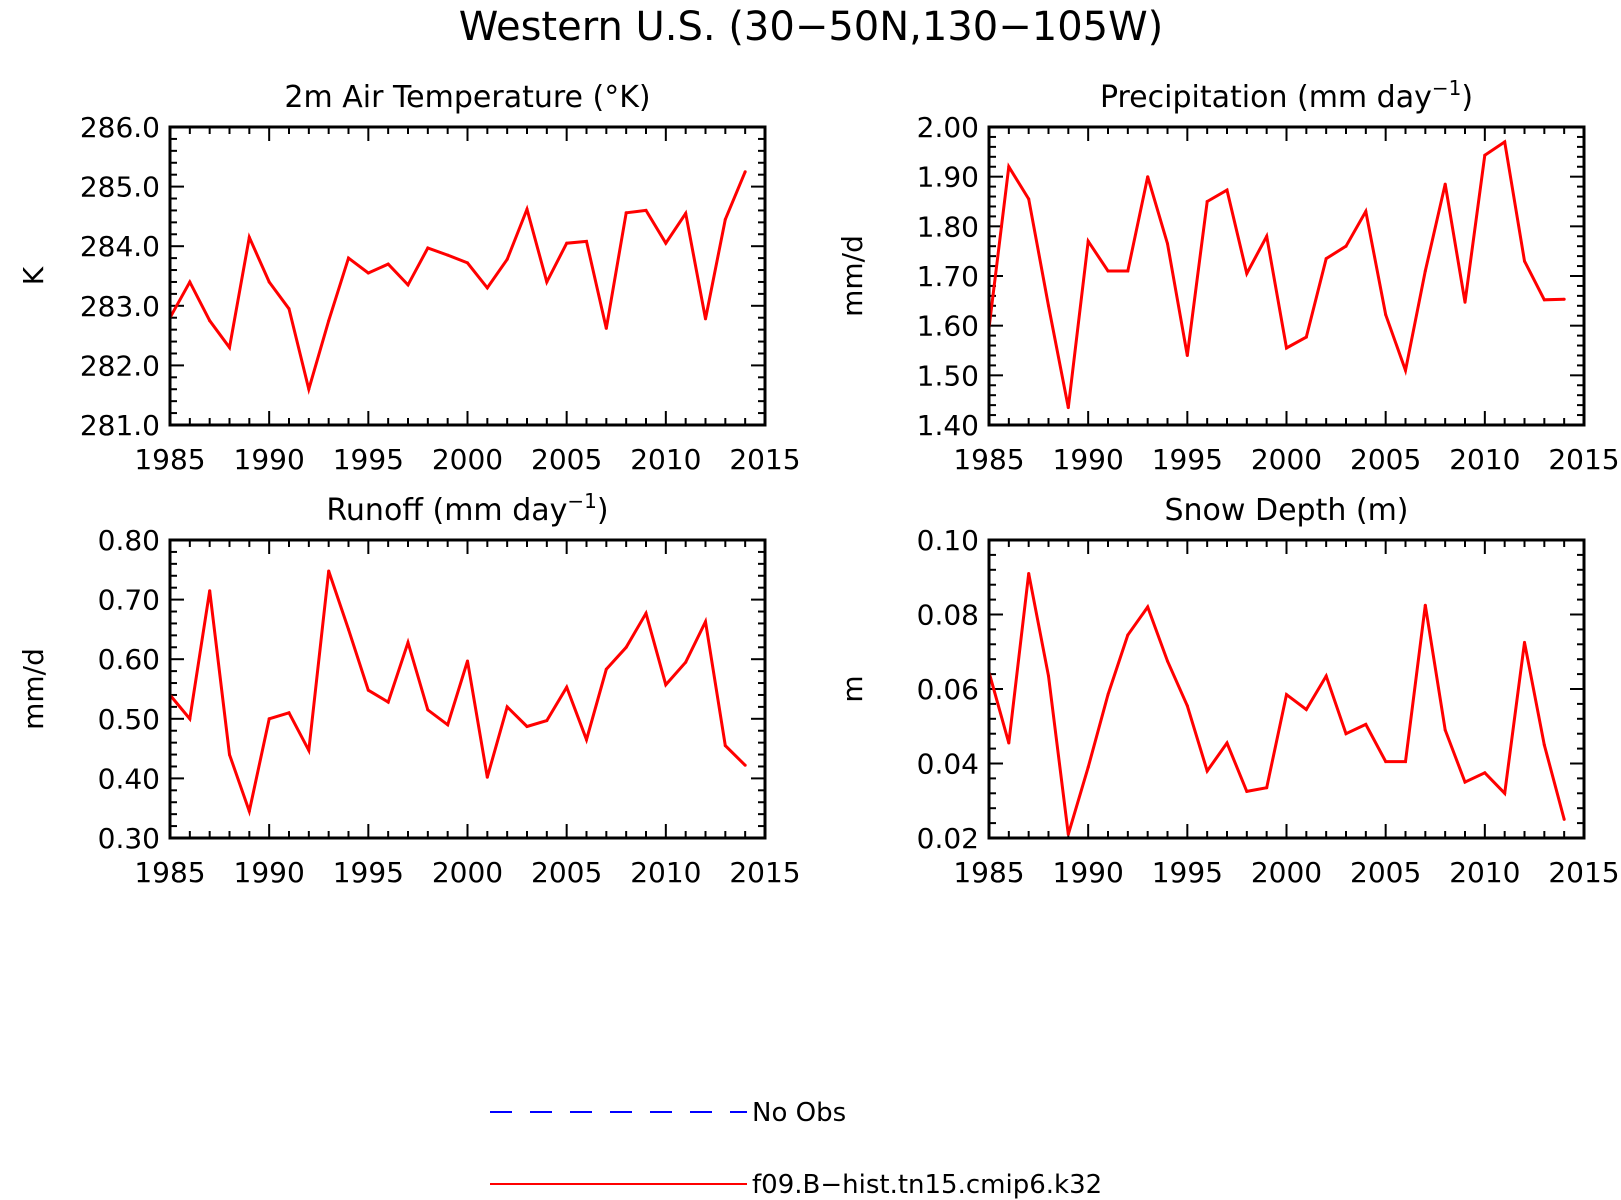 Image resolution: width=1621 pixels, height=1200 pixels. I want to click on snow-depth-xtick-label: 1995, so click(1187, 872).